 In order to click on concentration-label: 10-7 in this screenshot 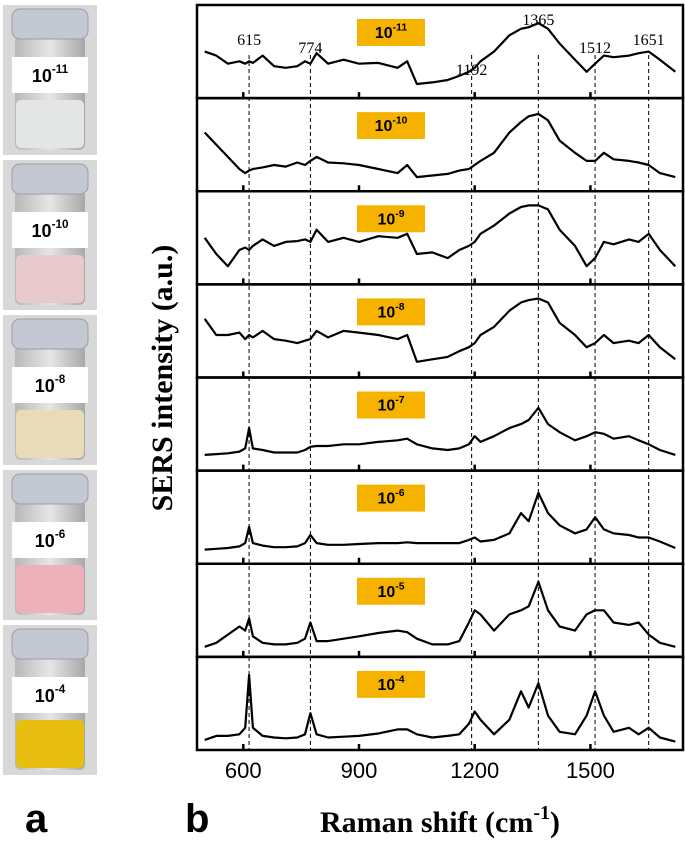, I will do `click(390, 405)`.